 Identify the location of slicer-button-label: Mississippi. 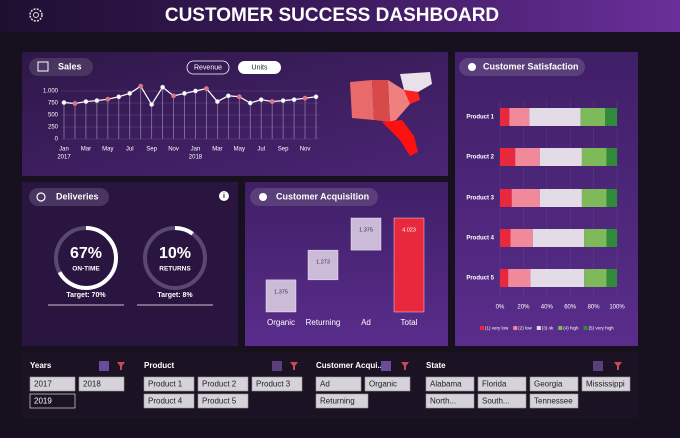
(605, 384).